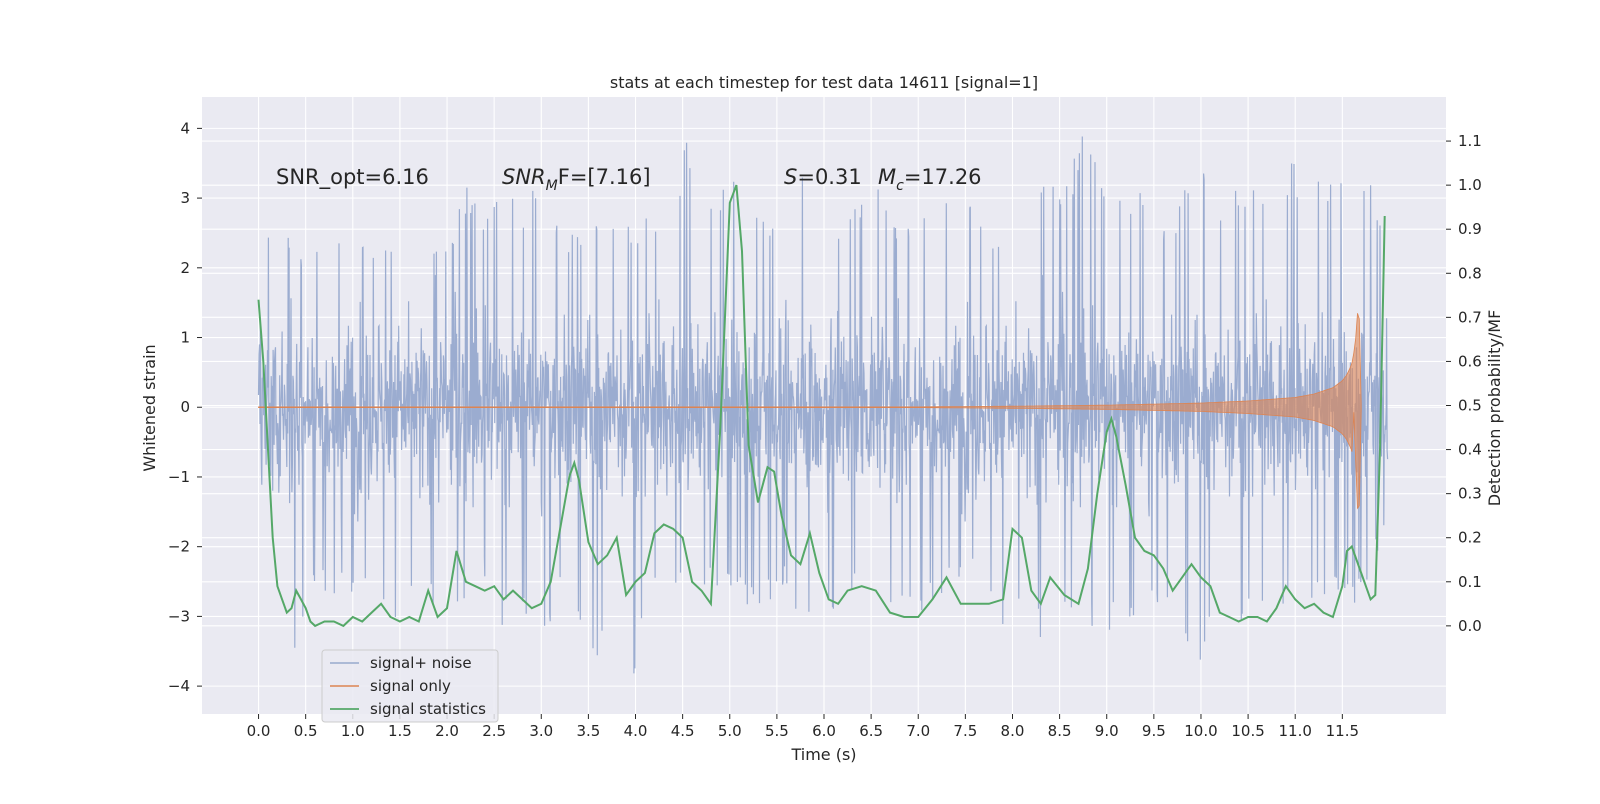 This screenshot has width=1600, height=804. I want to click on x-tick-label: 1.5, so click(400, 731).